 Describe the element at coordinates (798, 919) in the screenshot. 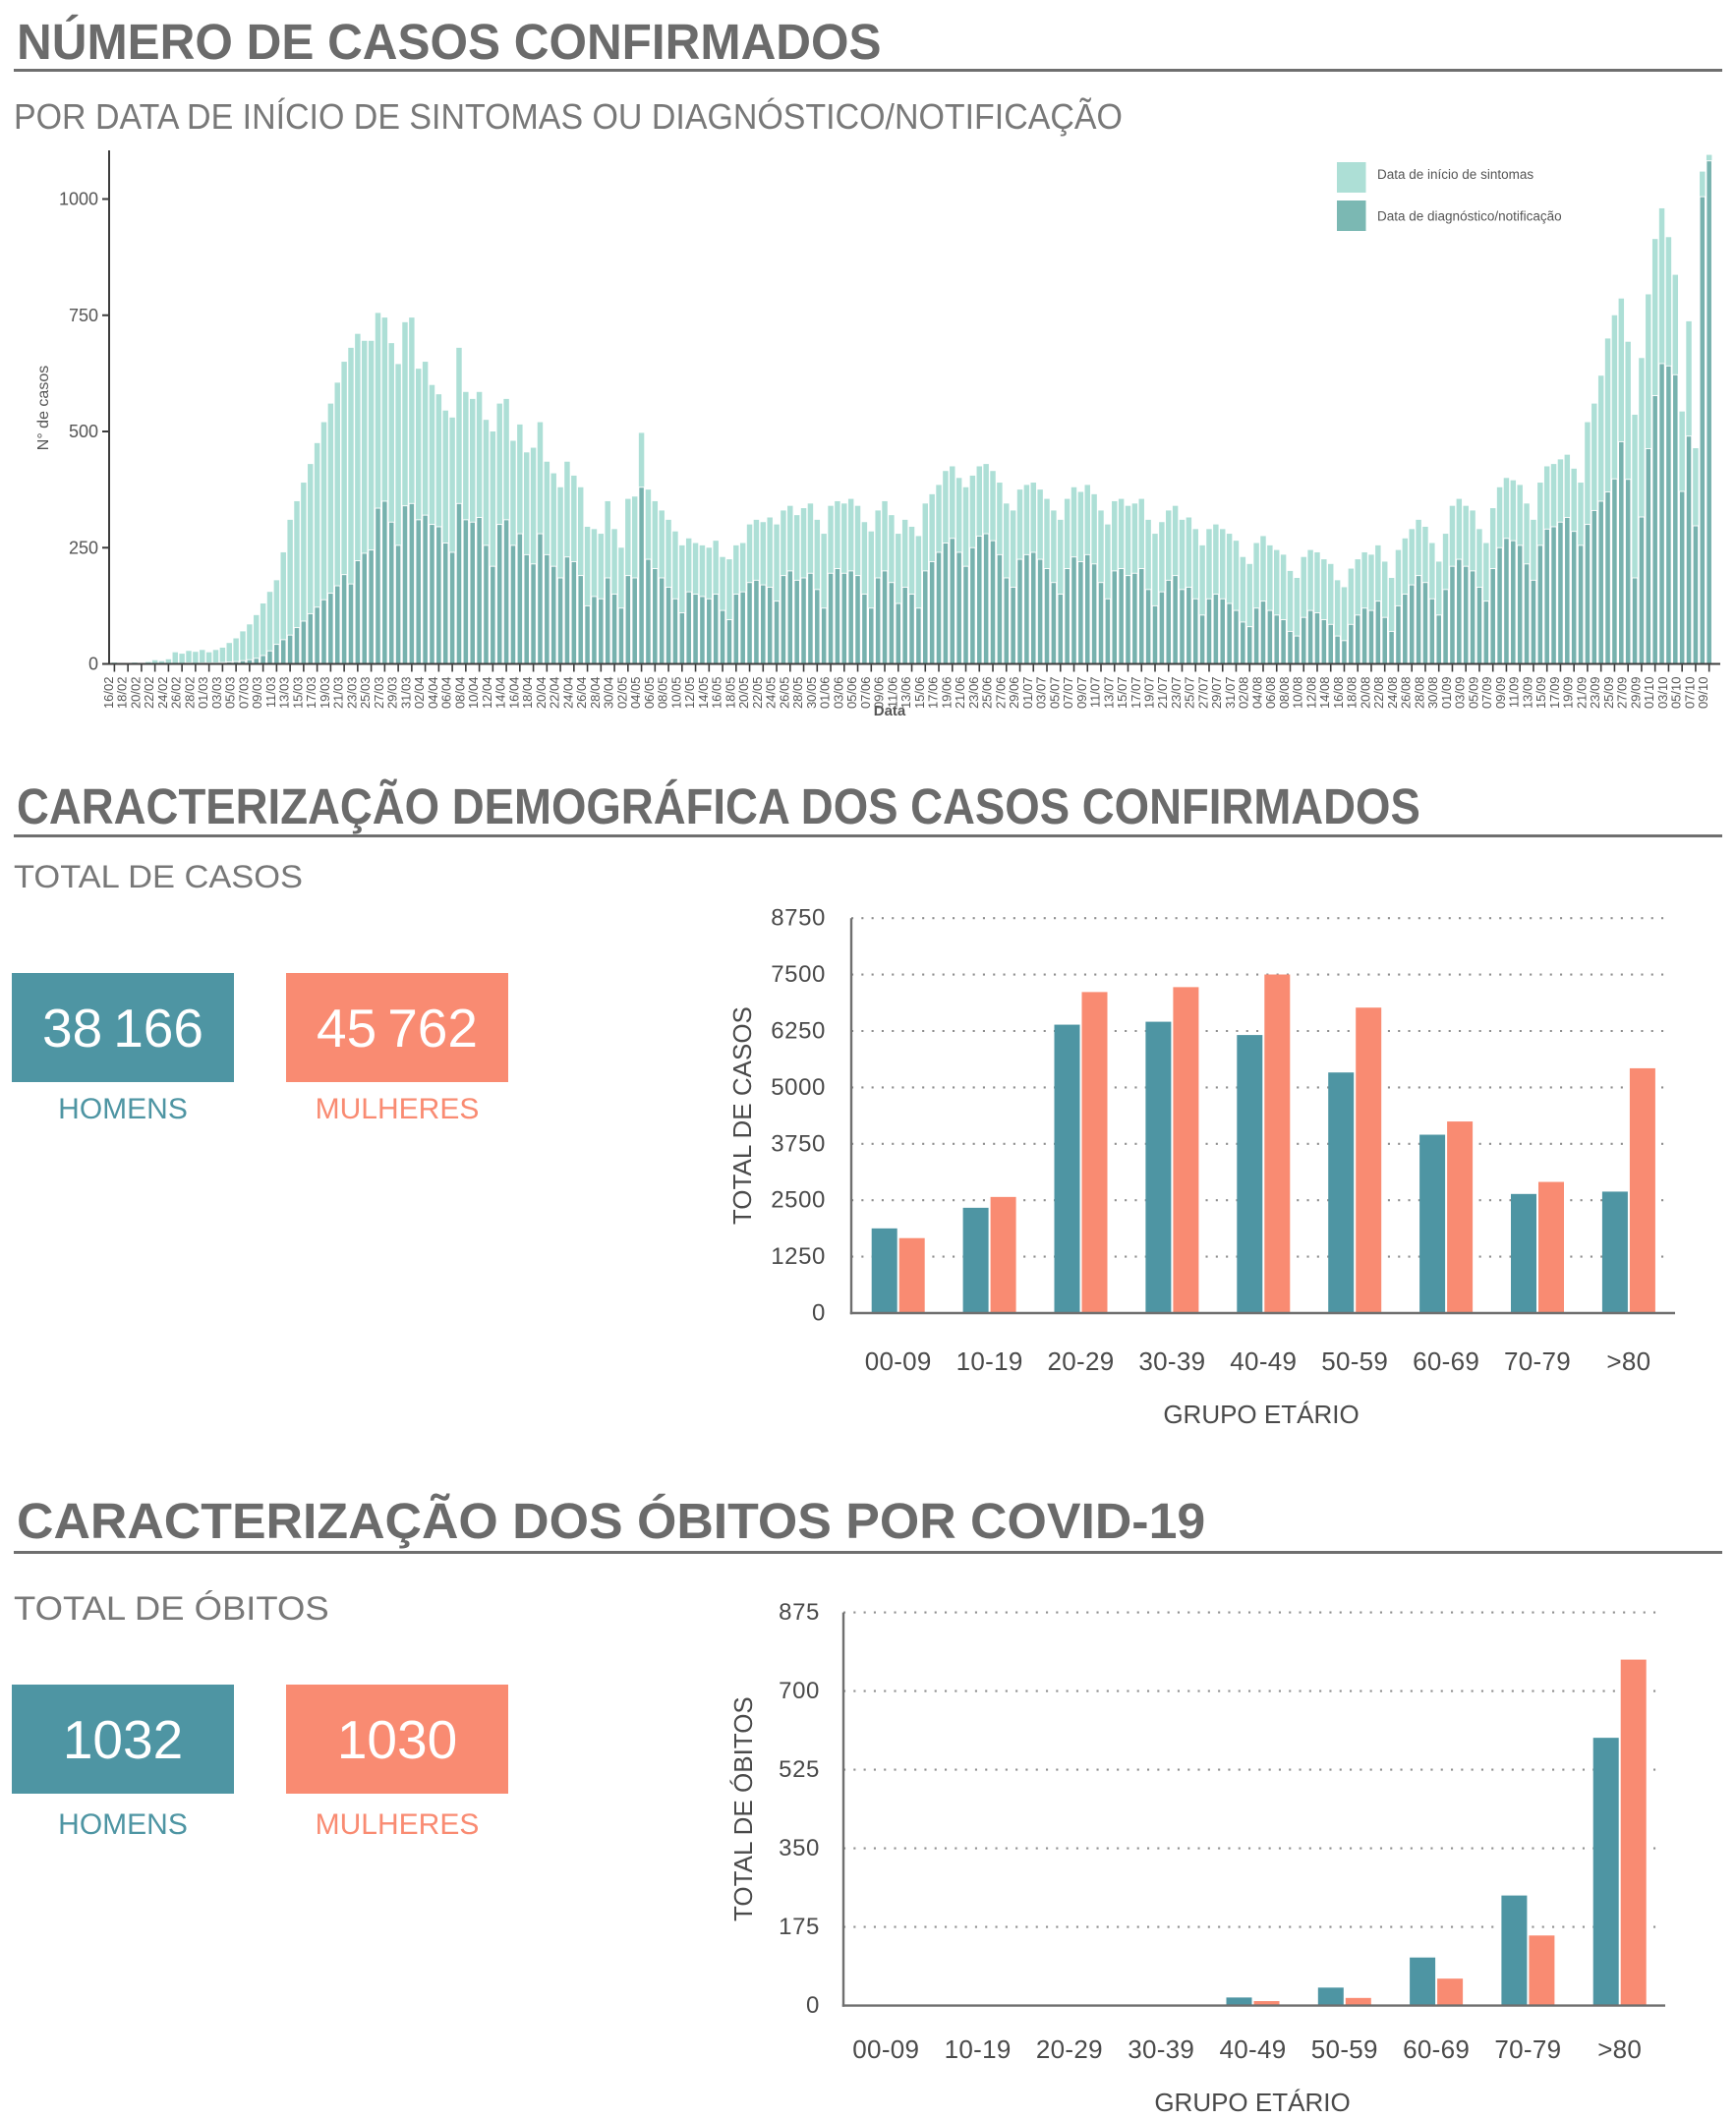

I see `svg-text: 8750` at that location.